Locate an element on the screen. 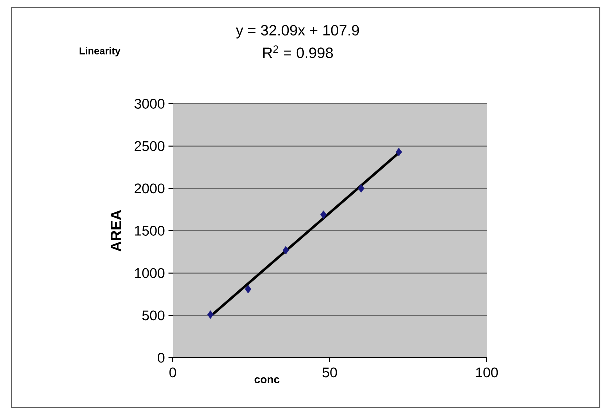 Image resolution: width=605 pixels, height=416 pixels. y-tick-label: 1000 is located at coordinates (150, 273).